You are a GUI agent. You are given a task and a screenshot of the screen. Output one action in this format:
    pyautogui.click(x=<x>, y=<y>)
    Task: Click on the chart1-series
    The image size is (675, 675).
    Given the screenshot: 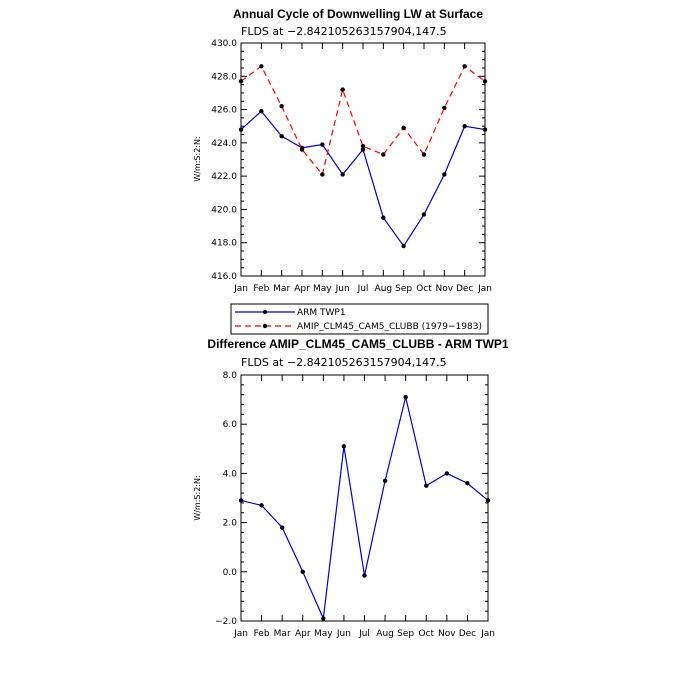 What is the action you would take?
    pyautogui.click(x=363, y=156)
    